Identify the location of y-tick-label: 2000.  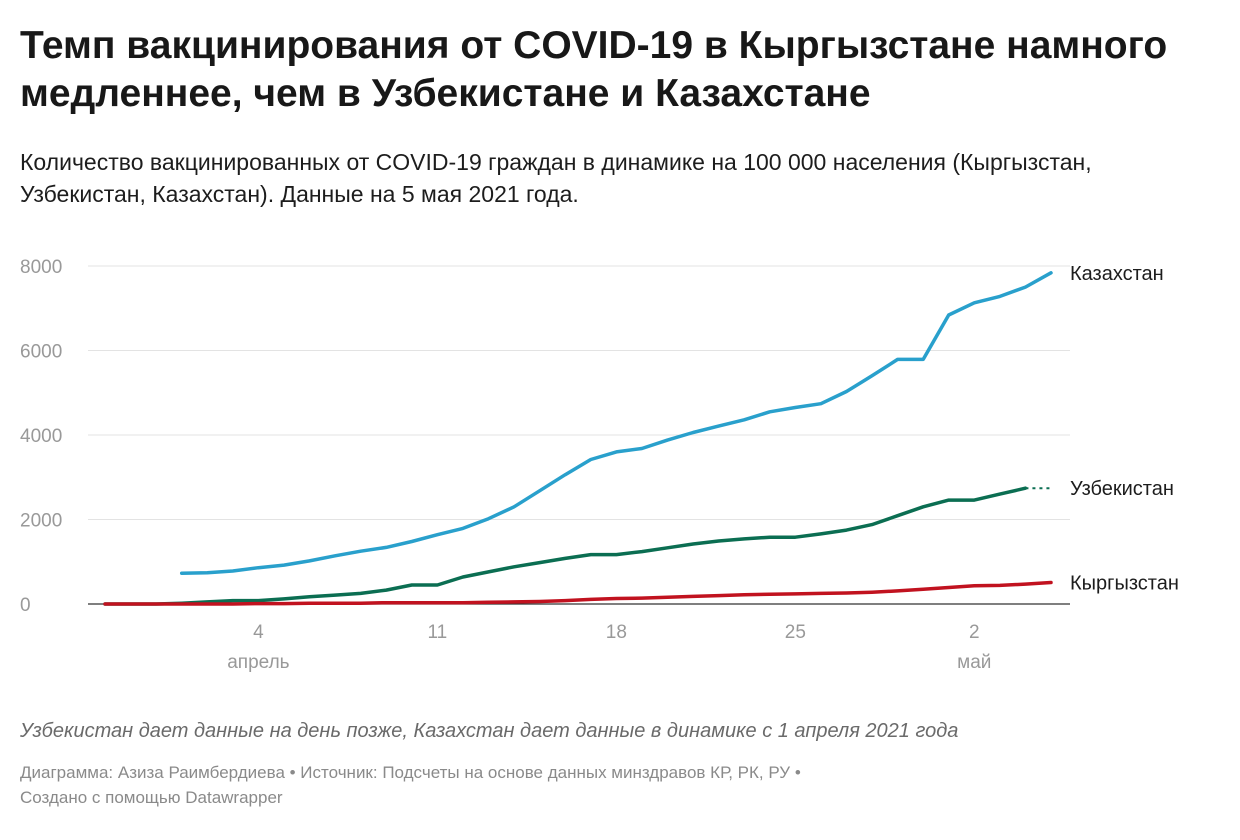
(41, 521).